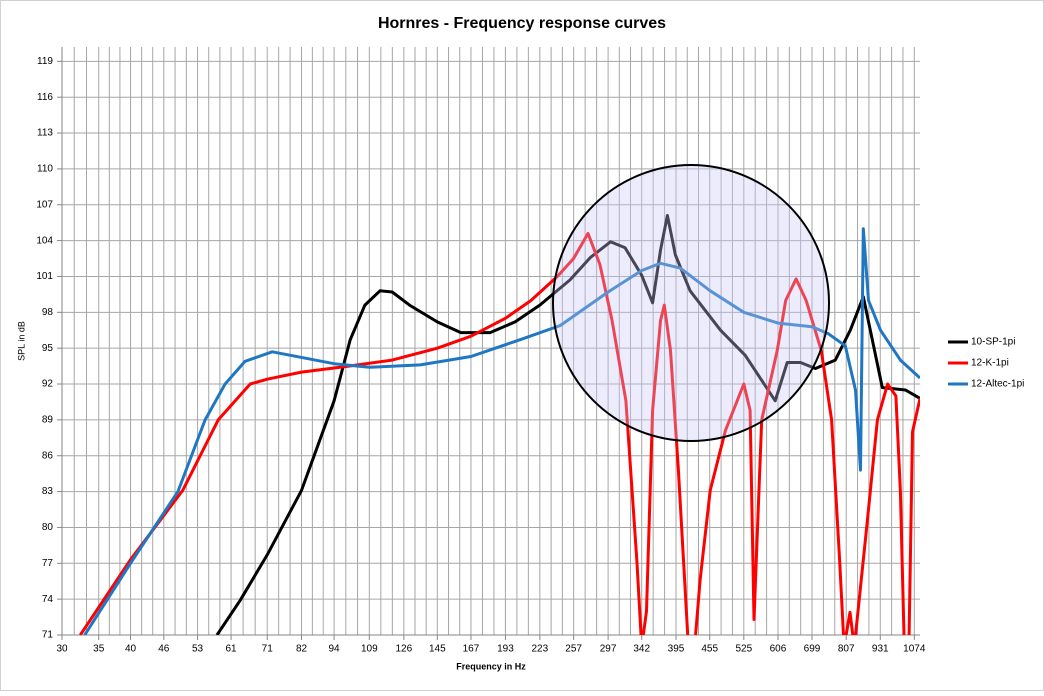  What do you see at coordinates (45, 61) in the screenshot?
I see `y-tick-label: 119` at bounding box center [45, 61].